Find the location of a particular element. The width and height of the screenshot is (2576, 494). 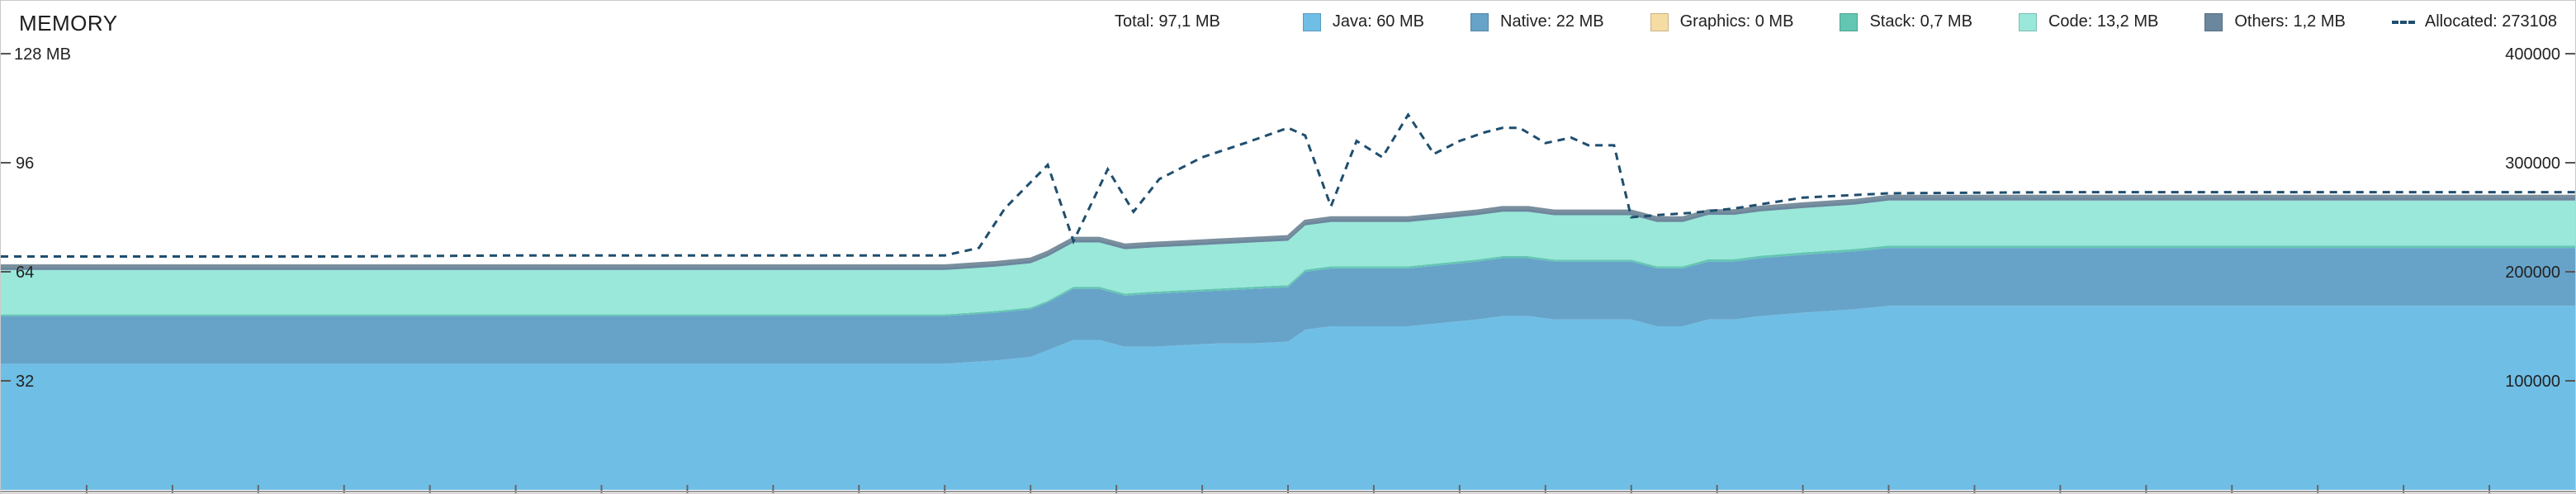

left-tick-label: 96 is located at coordinates (25, 163).